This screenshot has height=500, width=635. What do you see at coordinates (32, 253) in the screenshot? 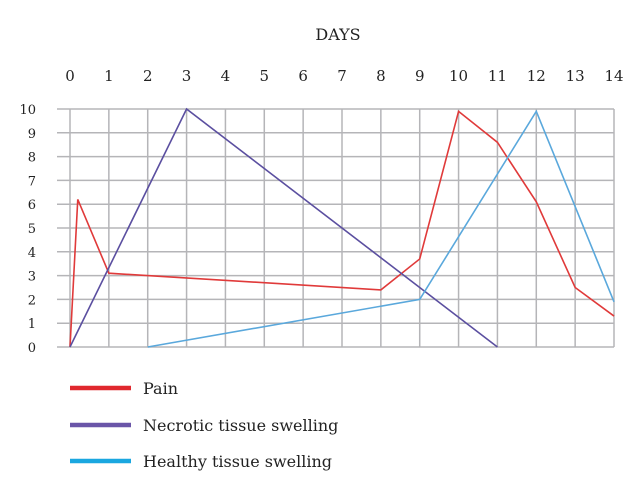
I see `y-tick-label: 4` at bounding box center [32, 253].